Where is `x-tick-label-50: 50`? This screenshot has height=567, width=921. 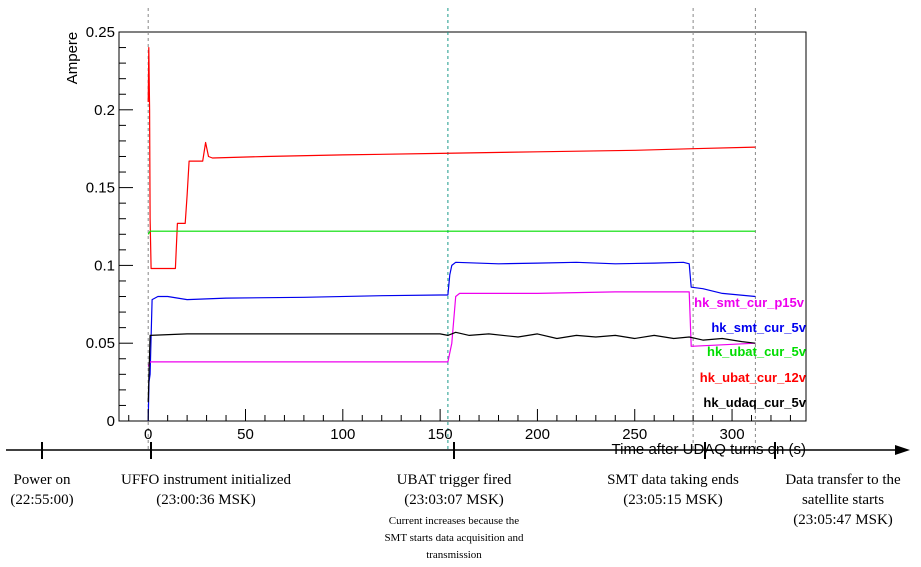
x-tick-label-50: 50 is located at coordinates (245, 434).